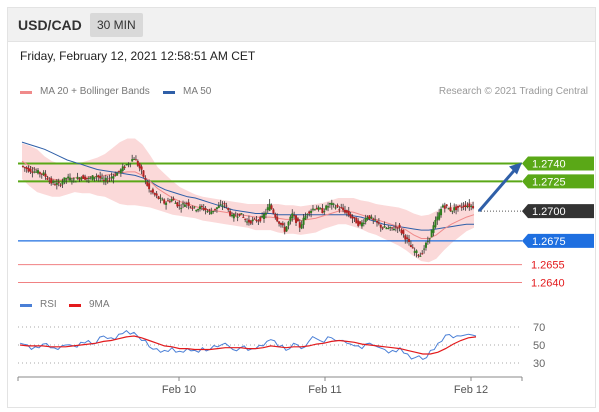 This screenshot has height=412, width=599. Describe the element at coordinates (539, 346) in the screenshot. I see `rsi-tick-label: 50` at that location.